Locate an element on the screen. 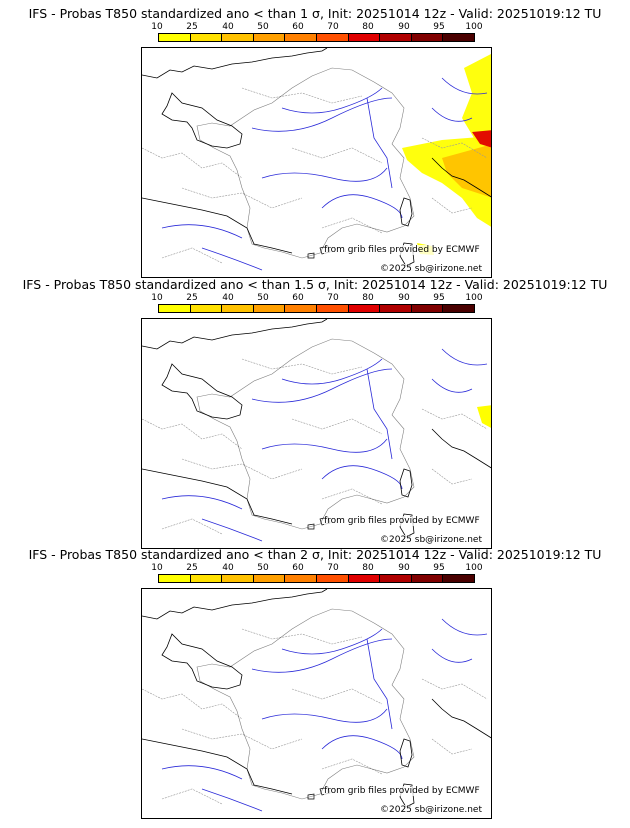 The height and width of the screenshot is (828, 630). color-scale-bar is located at coordinates (316, 578).